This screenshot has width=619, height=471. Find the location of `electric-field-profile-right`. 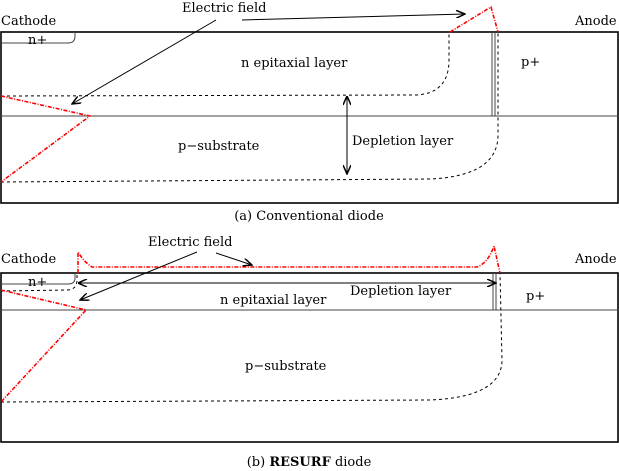

electric-field-profile-right is located at coordinates (474, 19).